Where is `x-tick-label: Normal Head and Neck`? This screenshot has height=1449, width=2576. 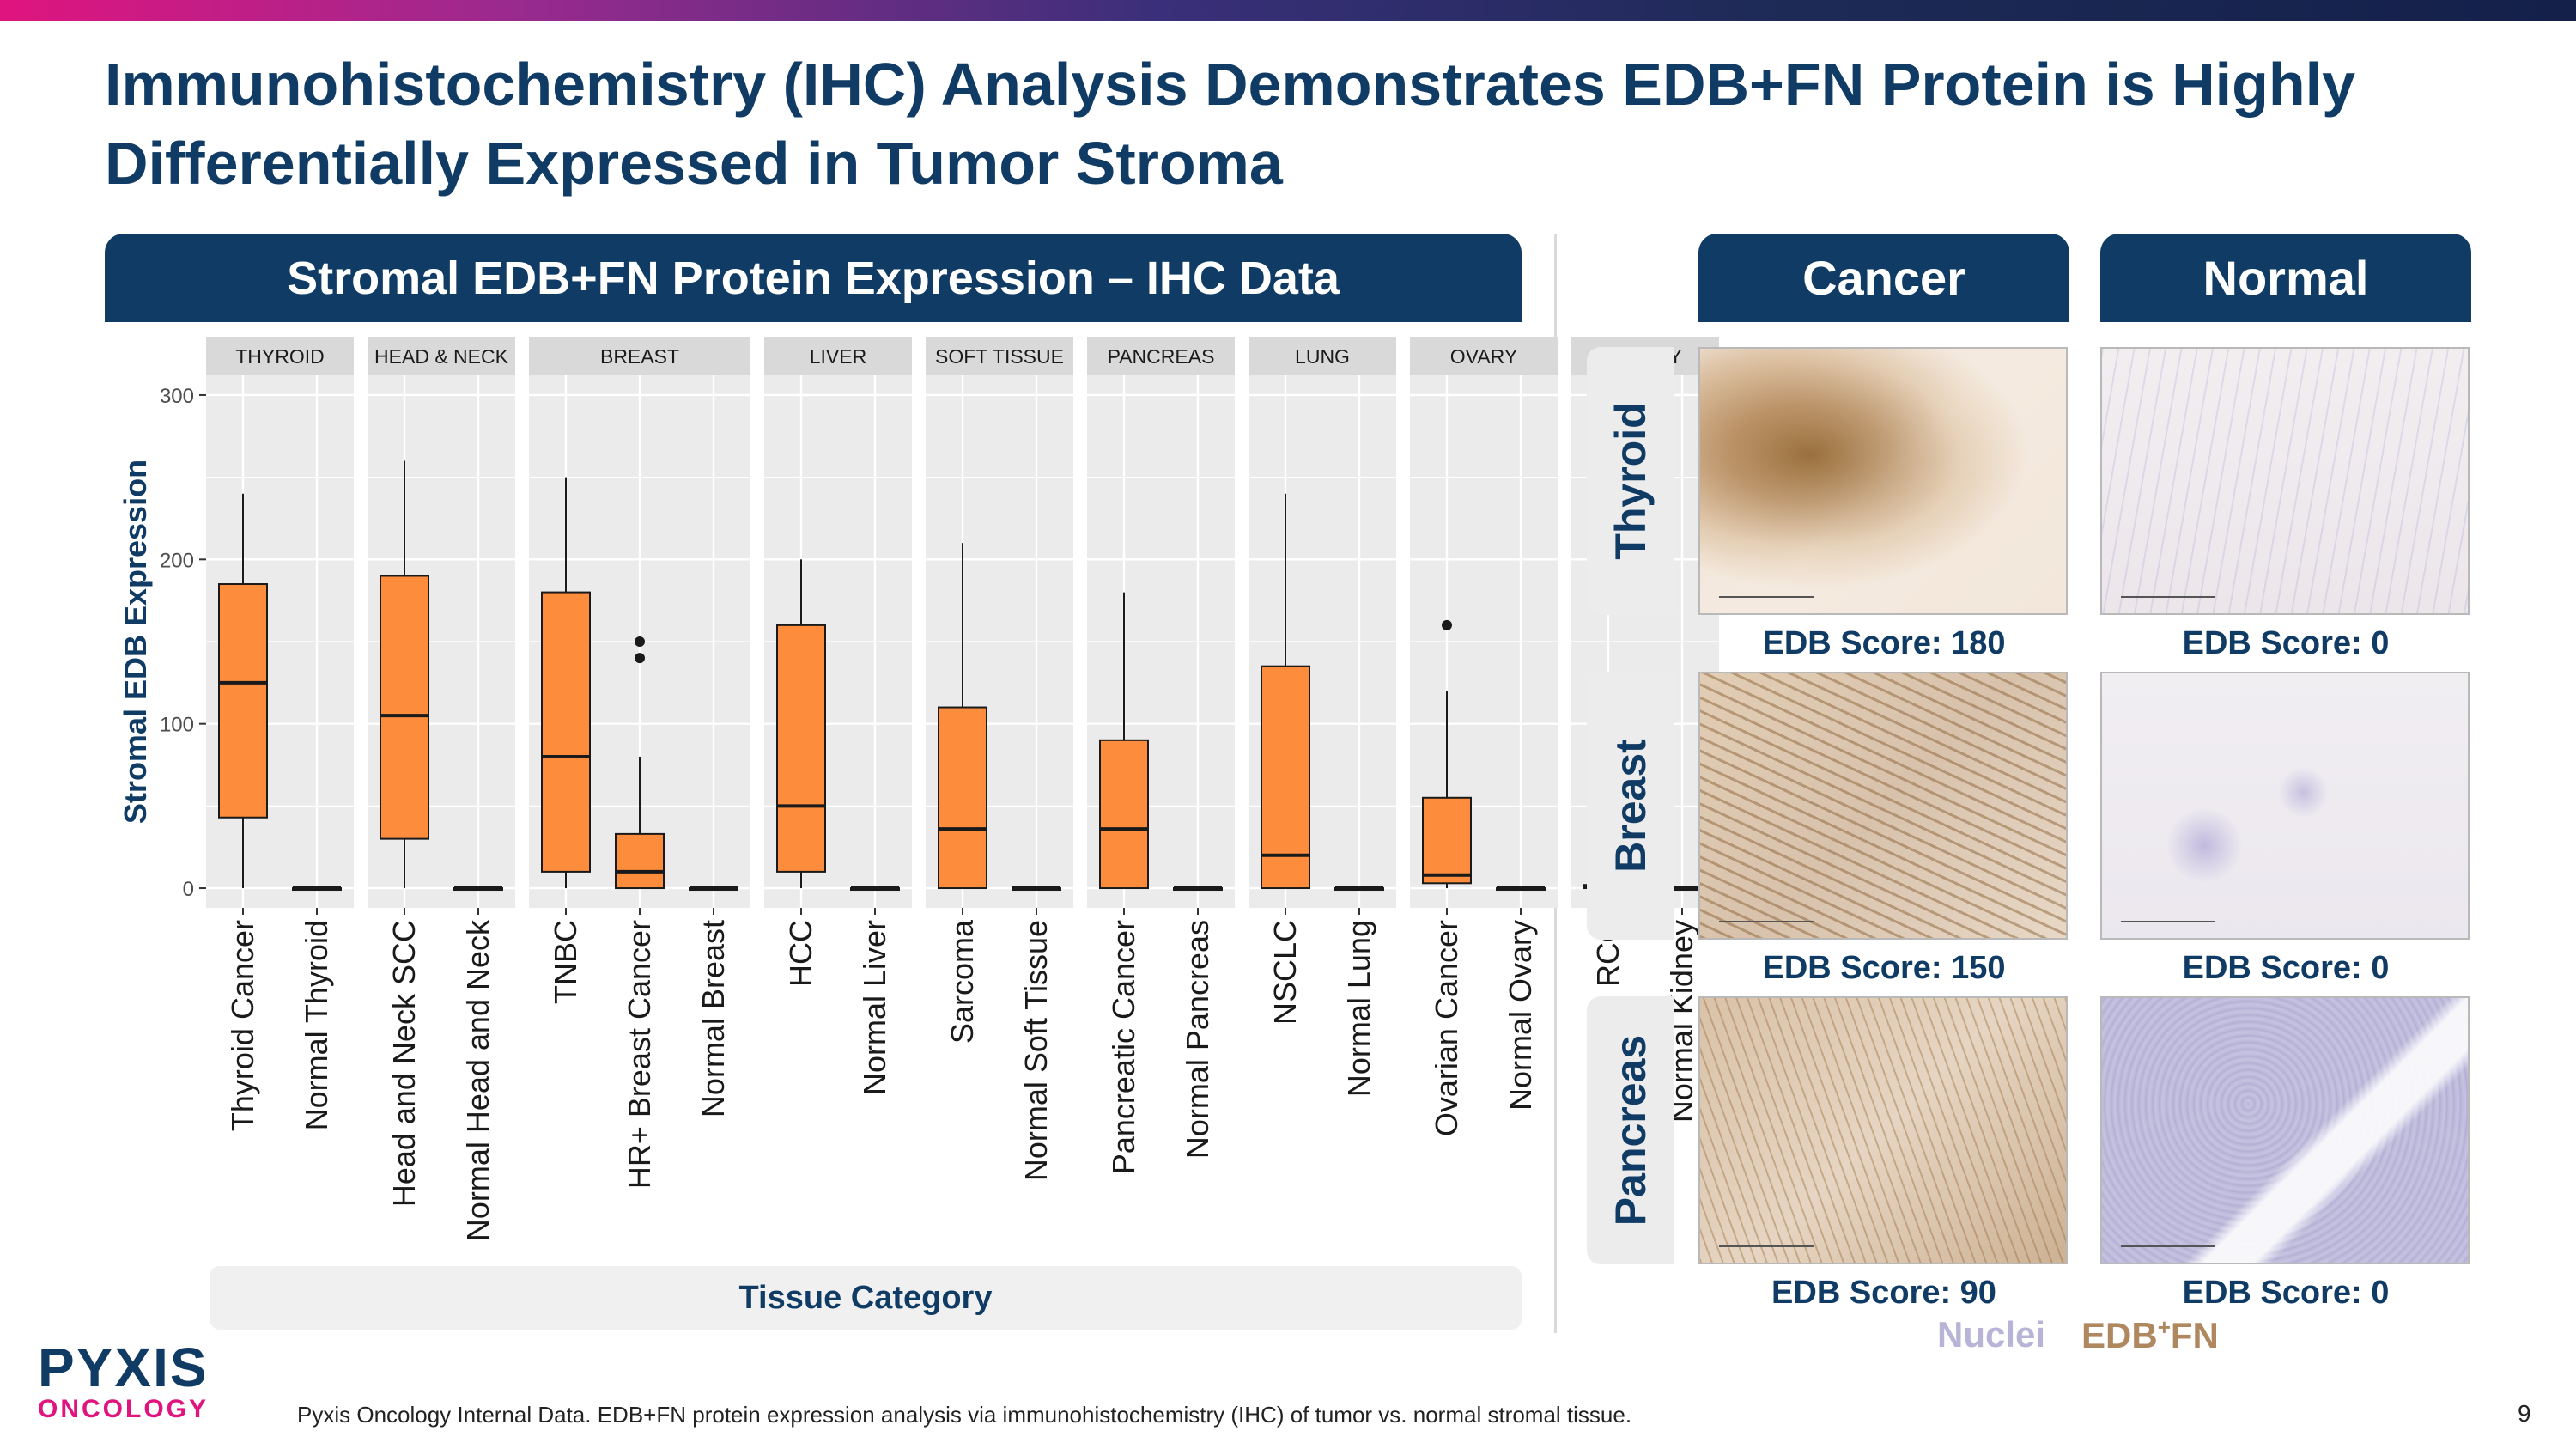
x-tick-label: Normal Head and Neck is located at coordinates (477, 1080).